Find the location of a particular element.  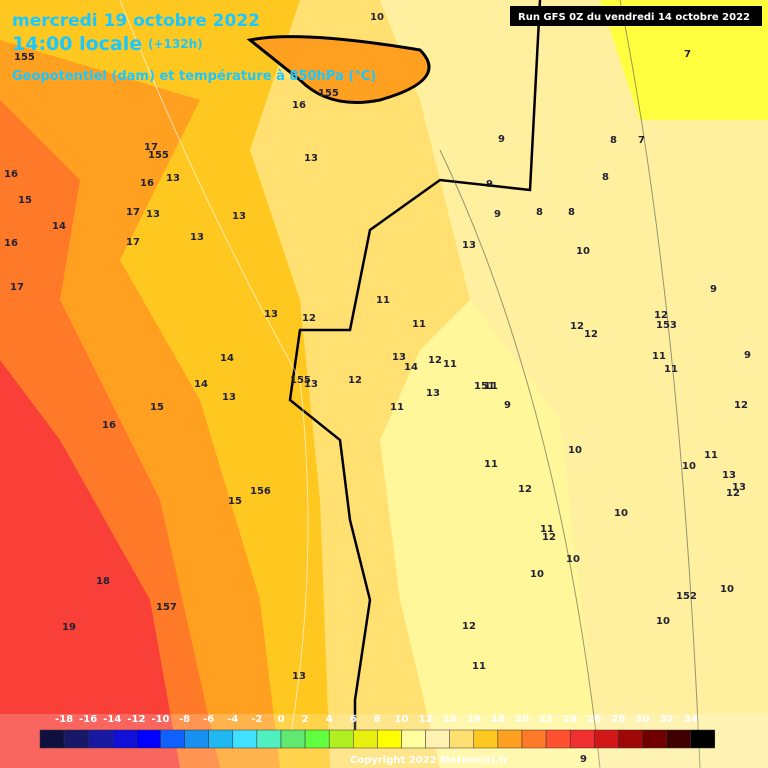

map-label: 18 is located at coordinates (103, 581).